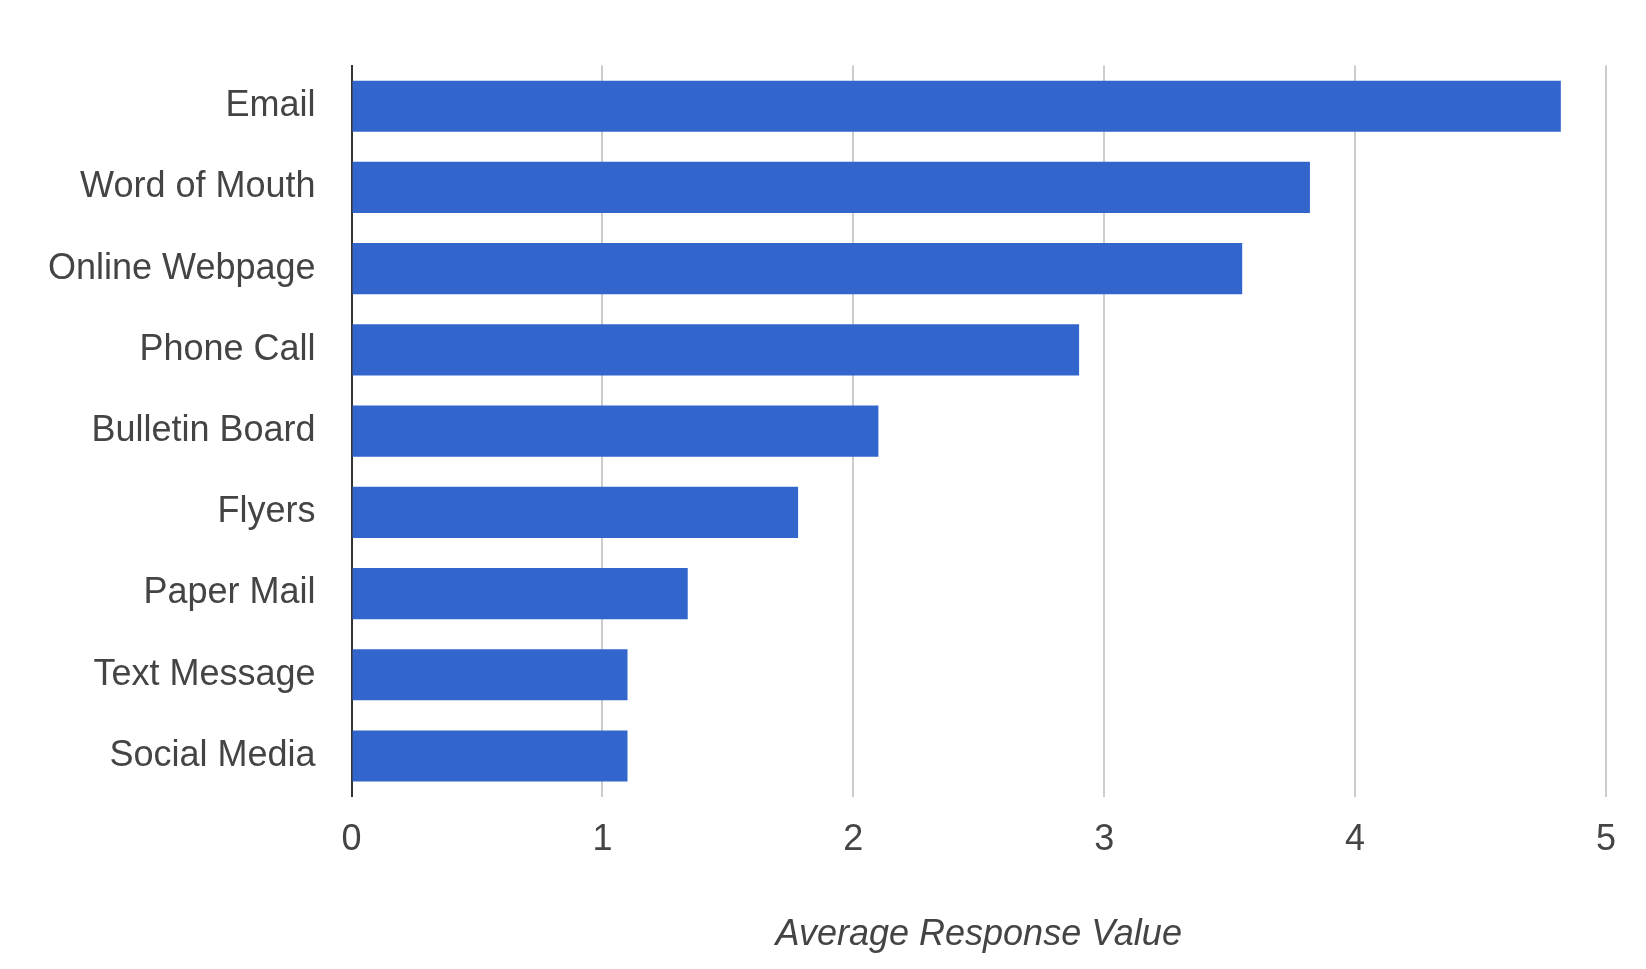  I want to click on y-tick-label: Text Message, so click(204, 672).